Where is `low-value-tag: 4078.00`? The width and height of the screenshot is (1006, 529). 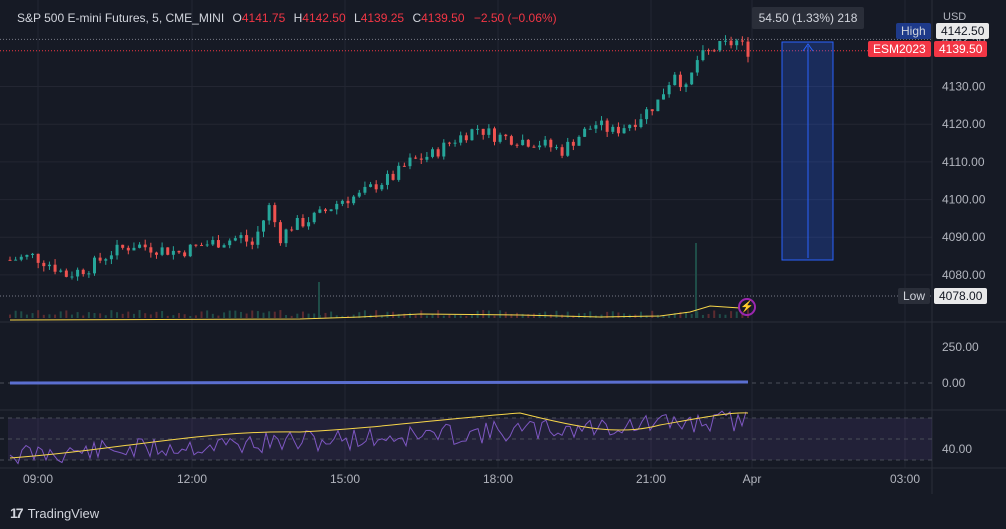 low-value-tag: 4078.00 is located at coordinates (961, 296).